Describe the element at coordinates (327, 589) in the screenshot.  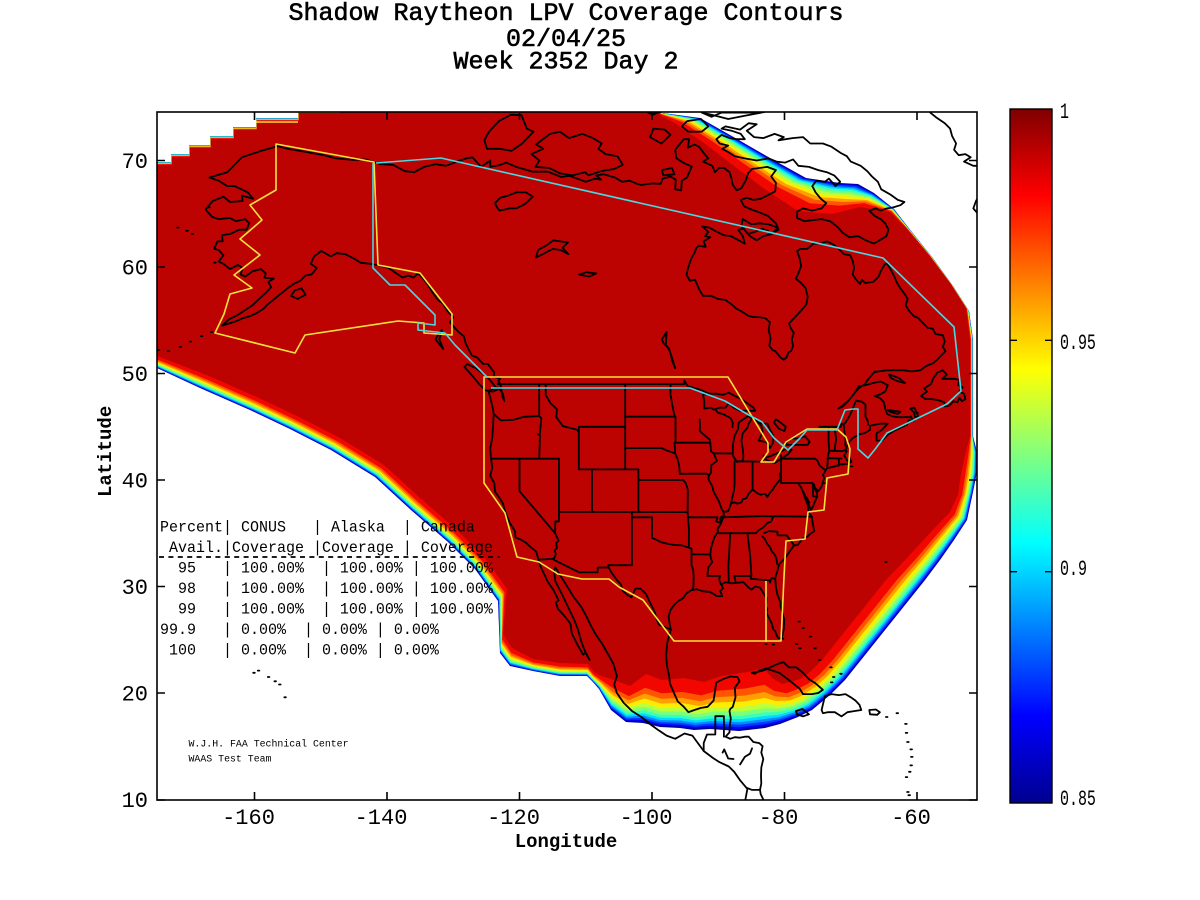
I see `svg-text:98 | 100.00% | 100.00% | 10: 98 | 100.00% | 100.00% | 100.00%` at that location.